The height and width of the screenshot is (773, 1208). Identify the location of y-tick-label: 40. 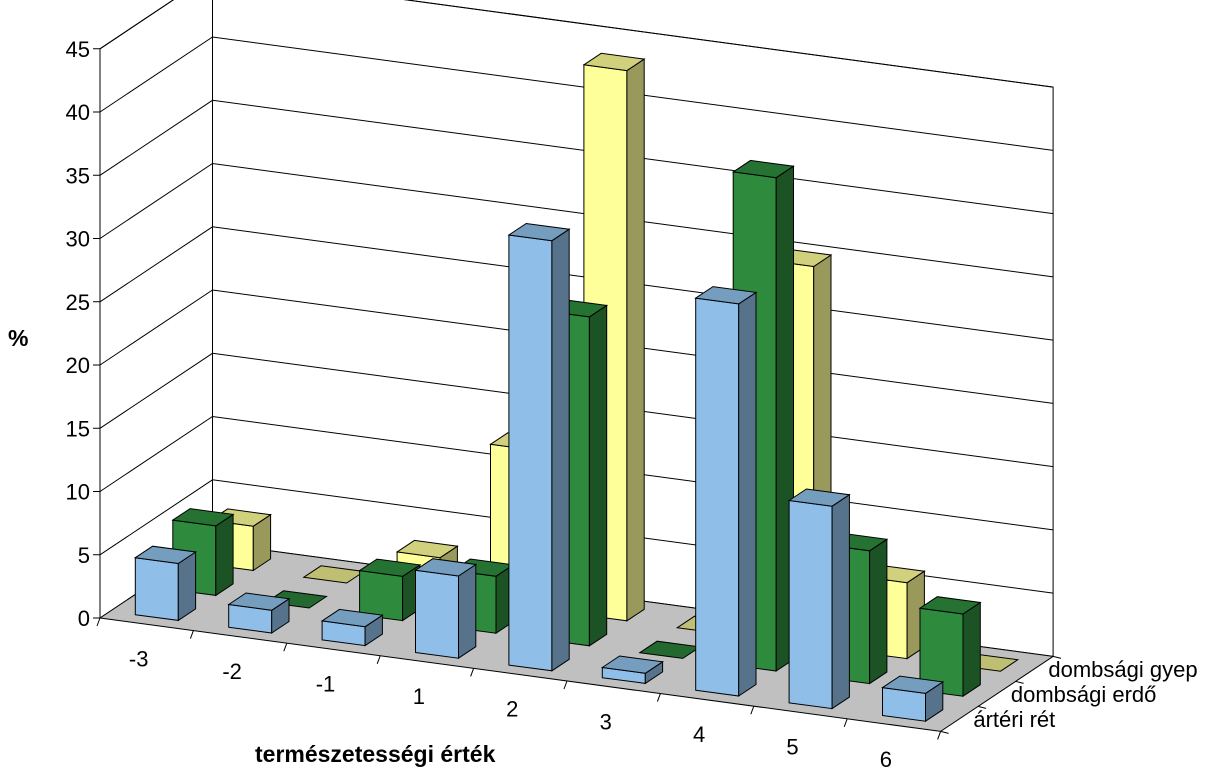
(78, 112).